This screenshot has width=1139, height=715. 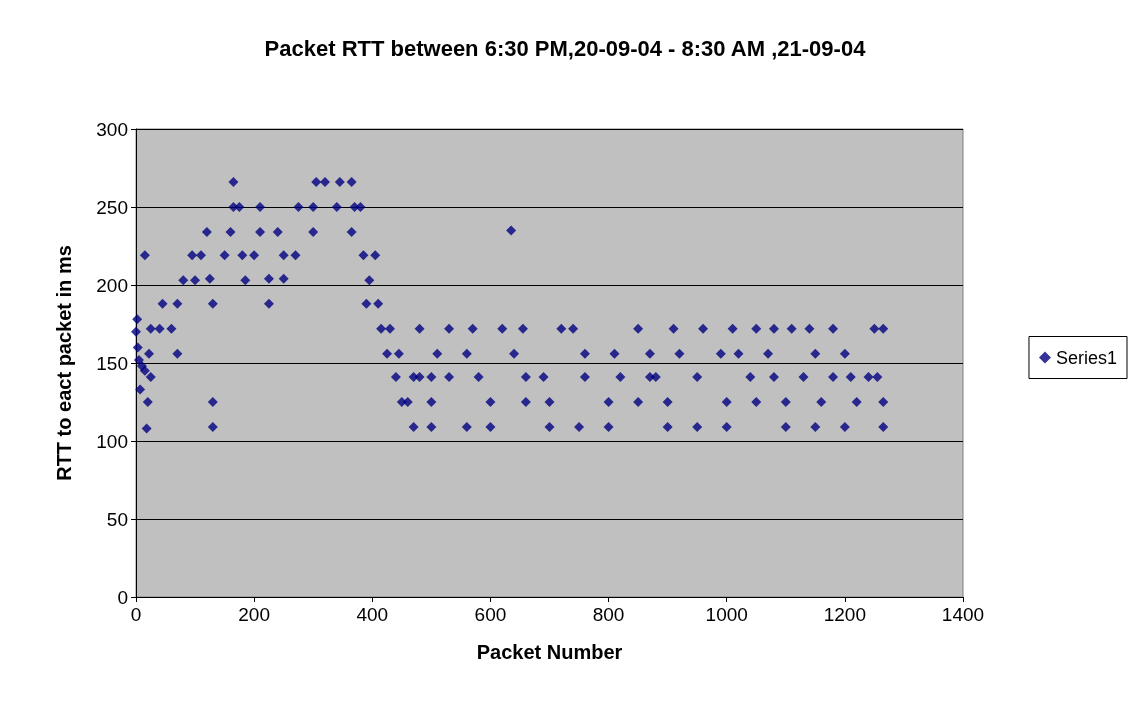 I want to click on y-tick-label: 200, so click(x=112, y=285).